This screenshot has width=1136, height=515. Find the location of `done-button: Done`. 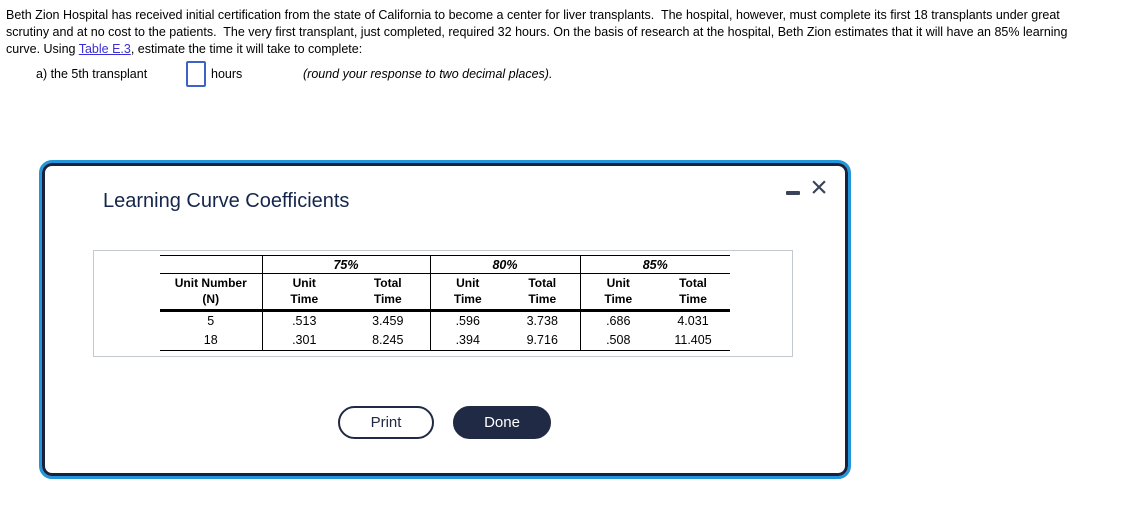

done-button: Done is located at coordinates (502, 422).